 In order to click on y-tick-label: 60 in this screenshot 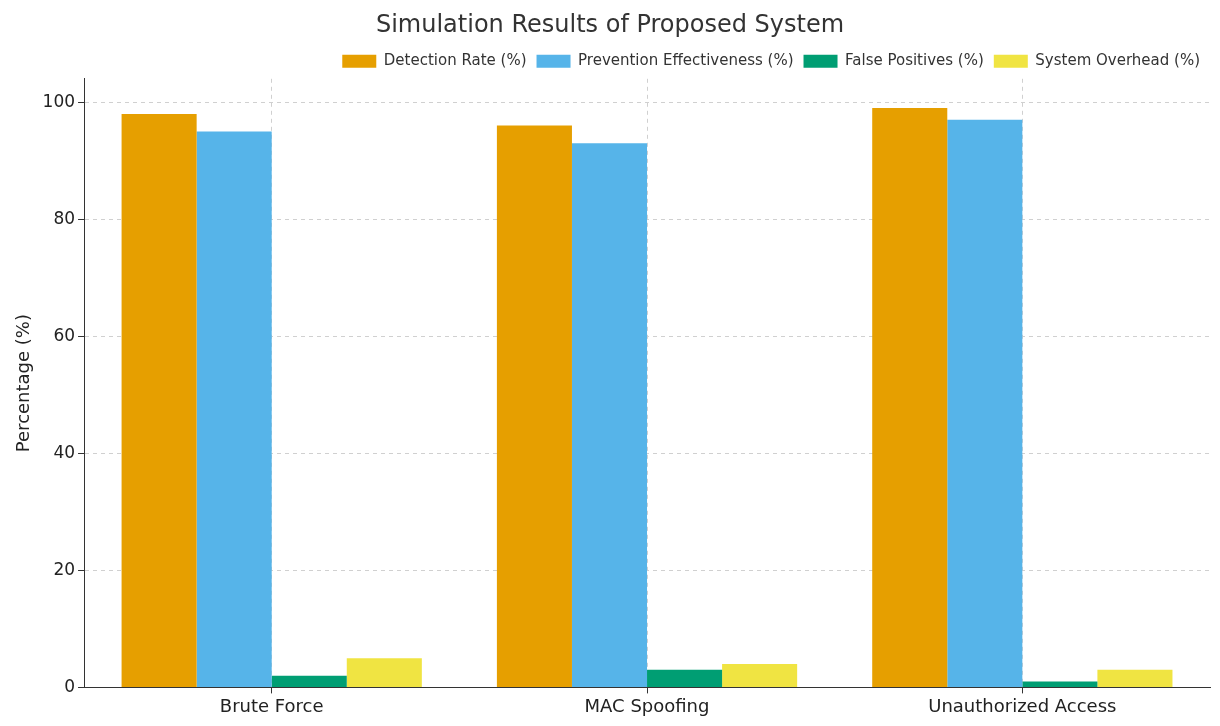, I will do `click(64, 334)`.